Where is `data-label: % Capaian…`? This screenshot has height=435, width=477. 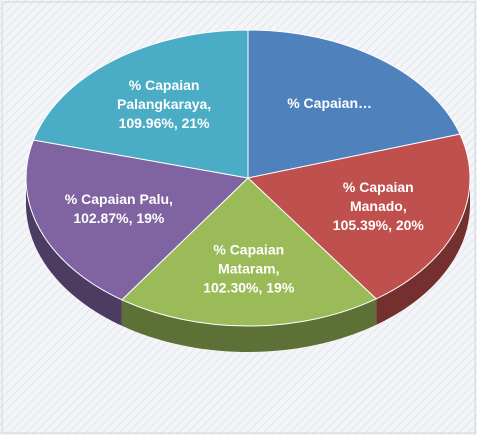
data-label: % Capaian… is located at coordinates (329, 103).